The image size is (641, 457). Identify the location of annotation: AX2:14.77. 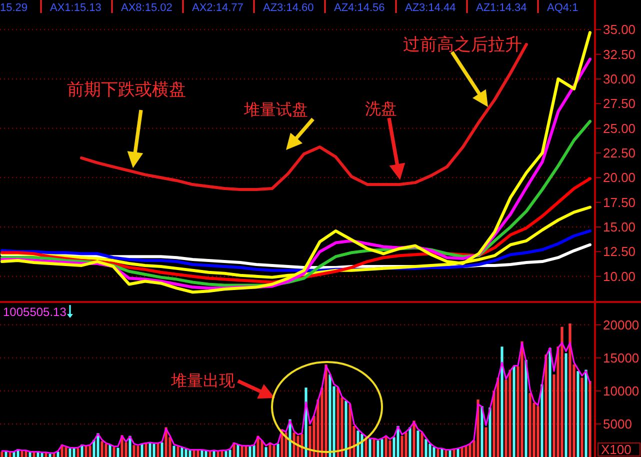
(218, 8).